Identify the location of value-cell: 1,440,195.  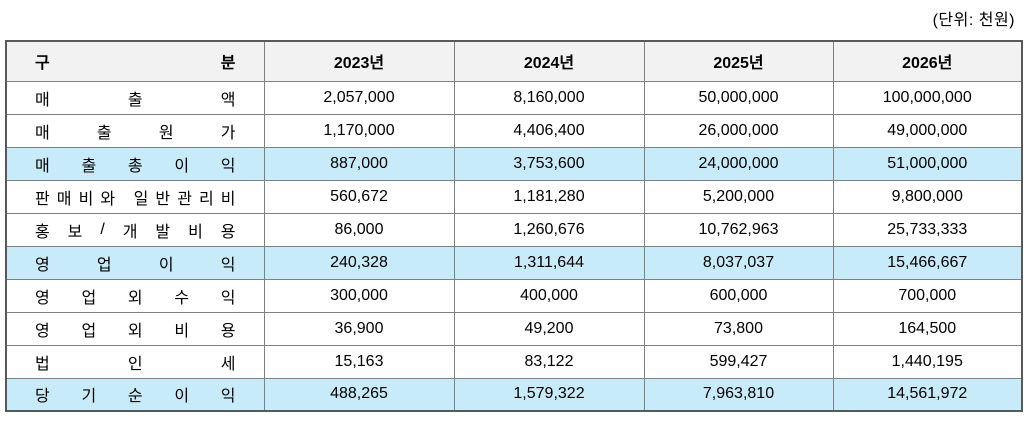
(927, 361).